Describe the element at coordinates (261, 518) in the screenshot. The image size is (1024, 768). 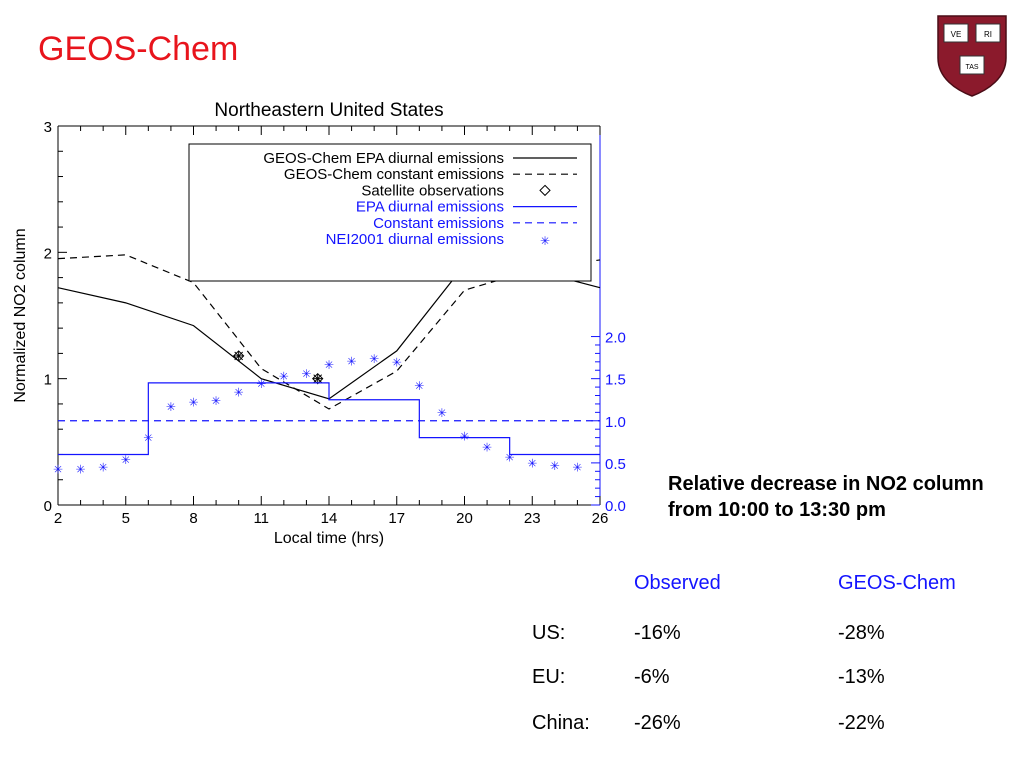
I see `x-tick-label: 11` at that location.